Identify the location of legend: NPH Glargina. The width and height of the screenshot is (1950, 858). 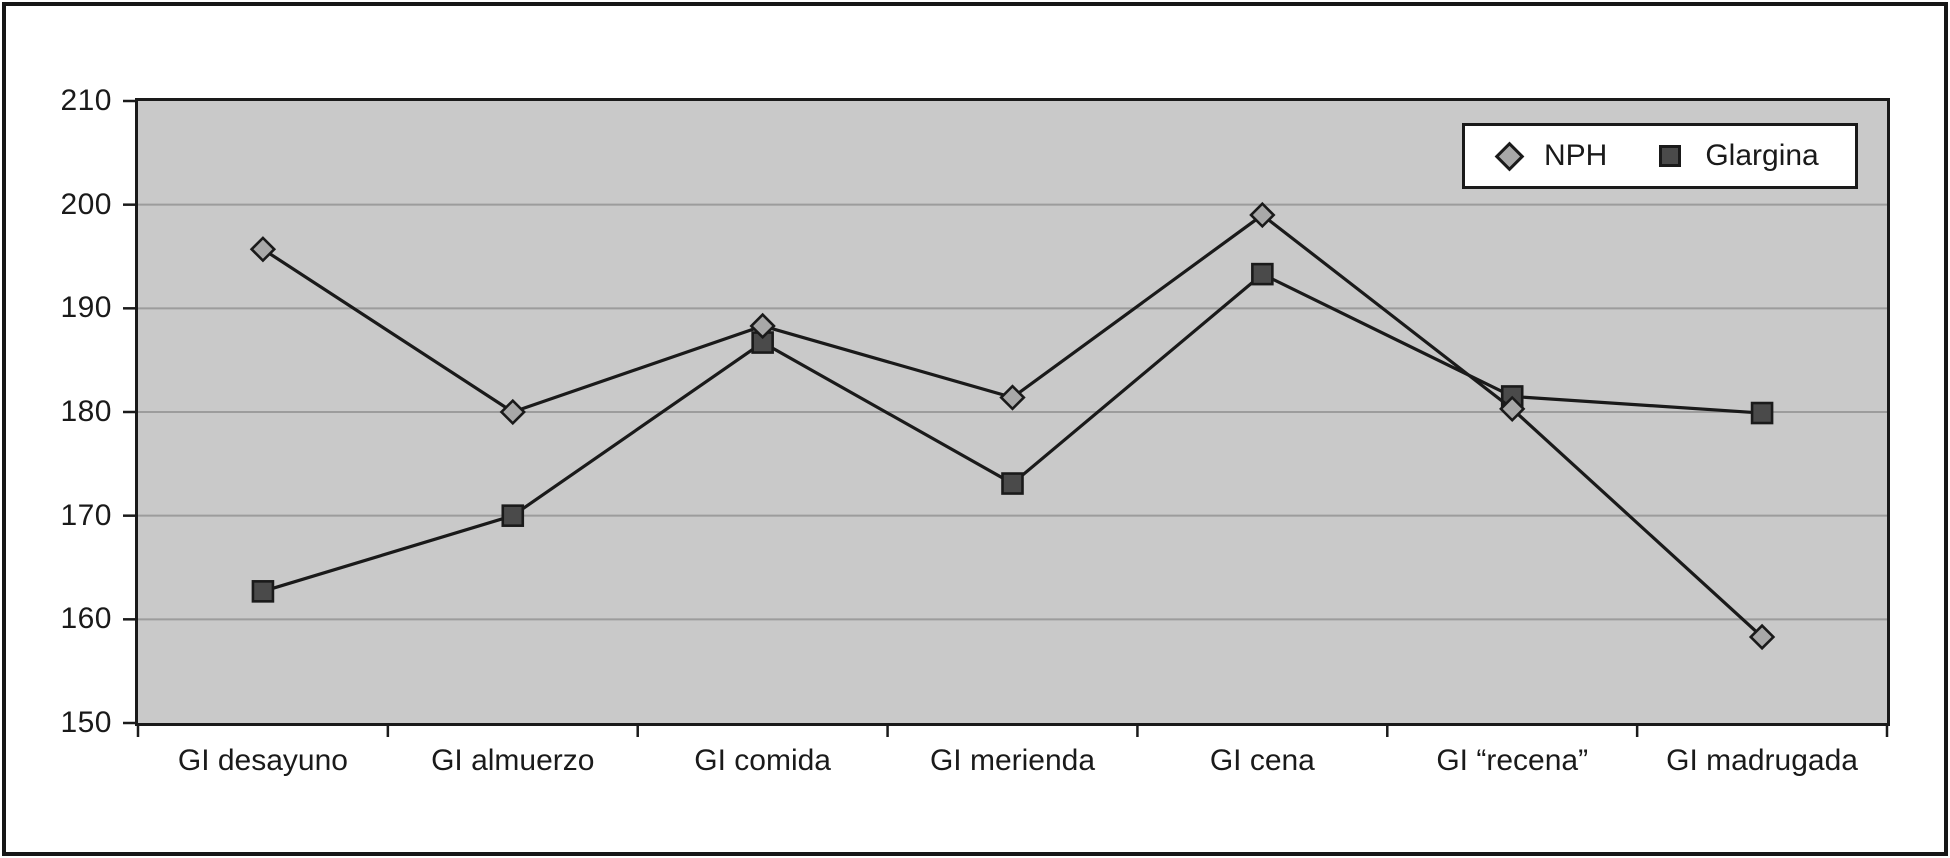
(1660, 156).